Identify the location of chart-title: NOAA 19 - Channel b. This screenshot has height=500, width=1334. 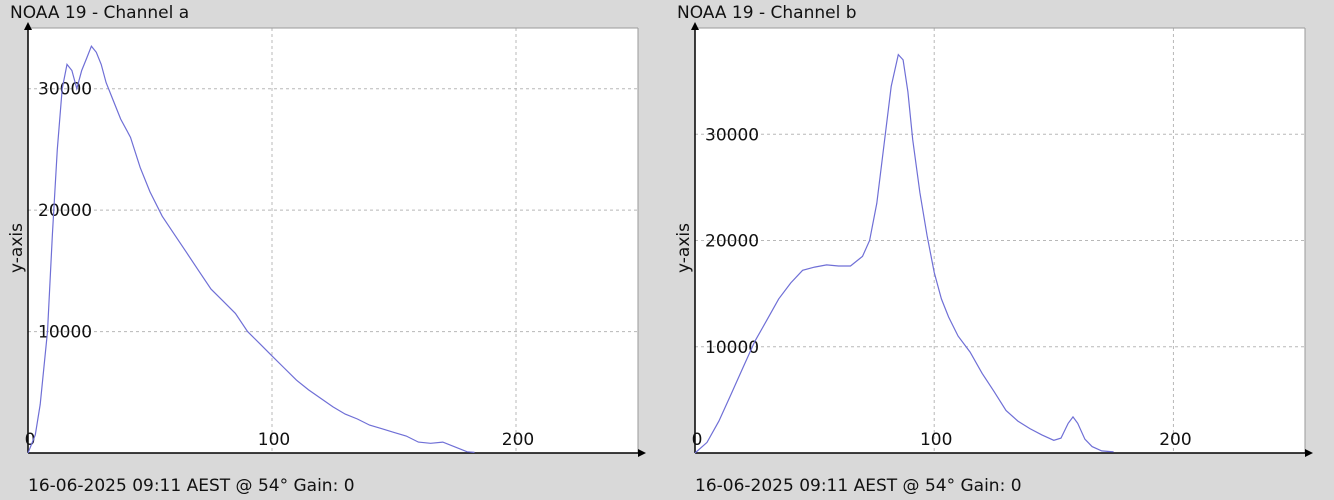
(767, 13).